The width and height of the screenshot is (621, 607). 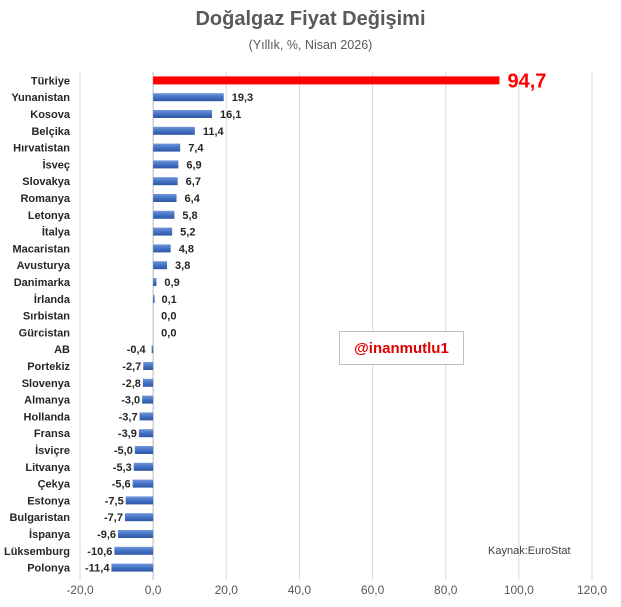 What do you see at coordinates (54, 485) in the screenshot?
I see `category-label: Çekya` at bounding box center [54, 485].